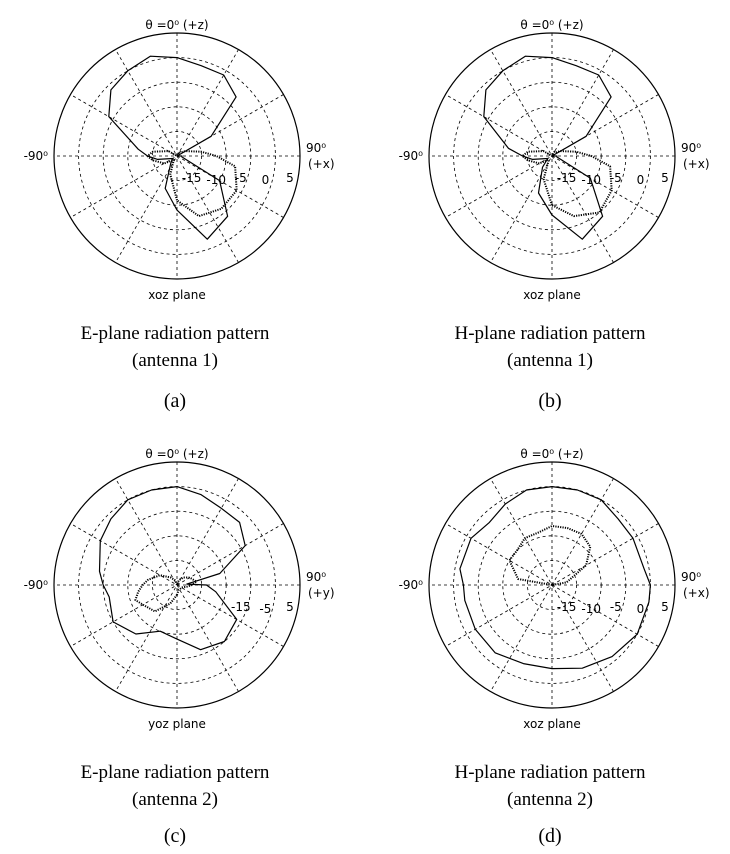 The image size is (730, 854). What do you see at coordinates (172, 147) in the screenshot?
I see `chart-a-series-solid` at bounding box center [172, 147].